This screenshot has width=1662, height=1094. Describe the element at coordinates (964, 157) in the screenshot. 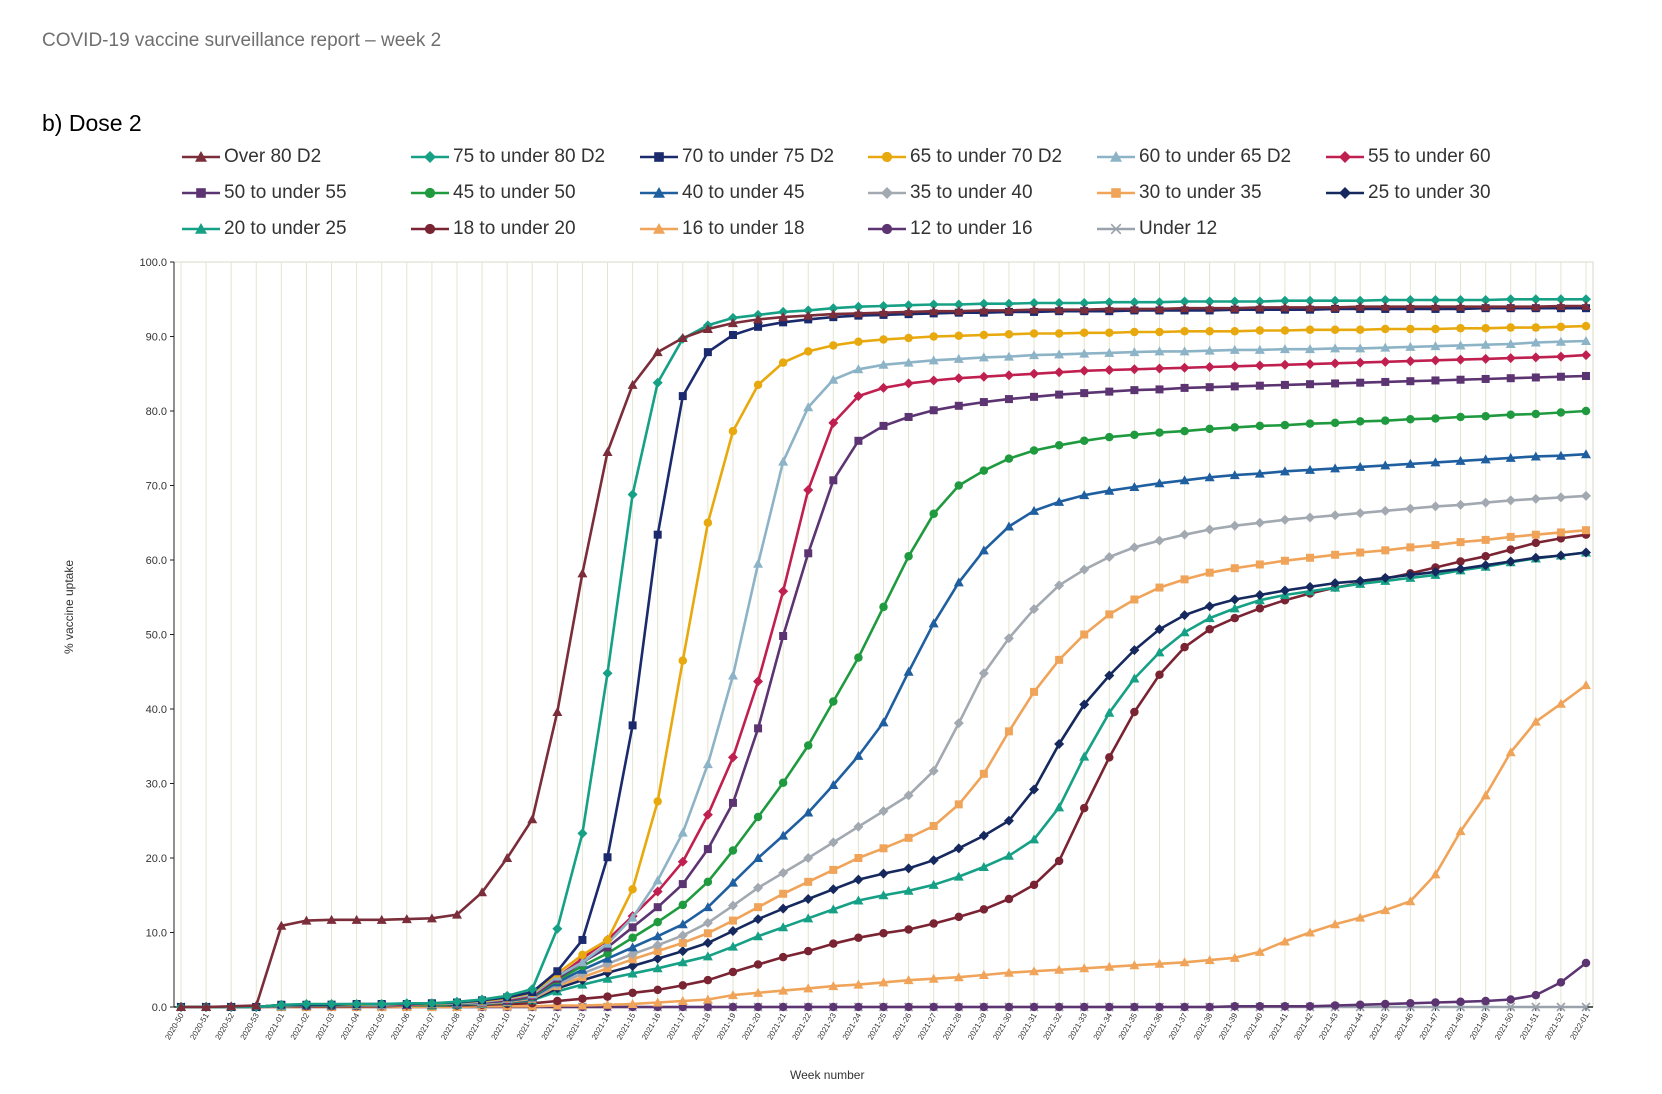

I see `legend-item: 65 to under 70 D2` at that location.